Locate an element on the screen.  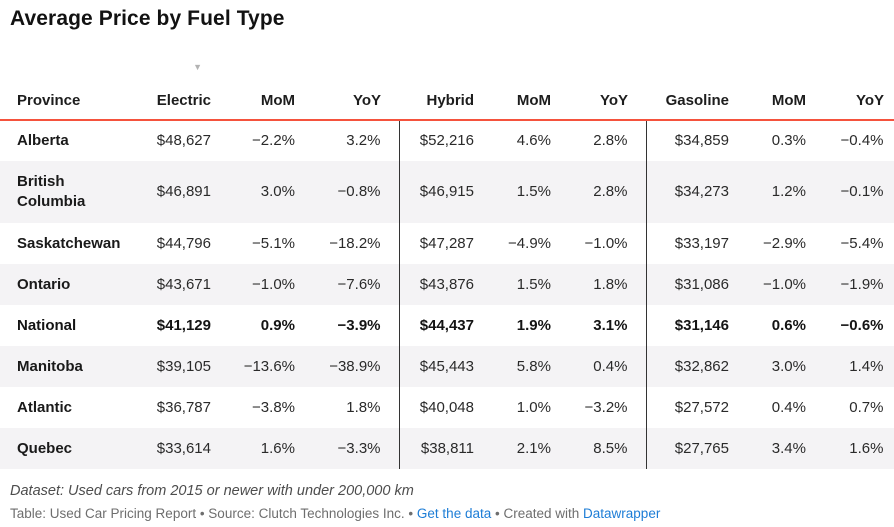
hybrid-yoy-cell: 1.8% is located at coordinates (610, 284).